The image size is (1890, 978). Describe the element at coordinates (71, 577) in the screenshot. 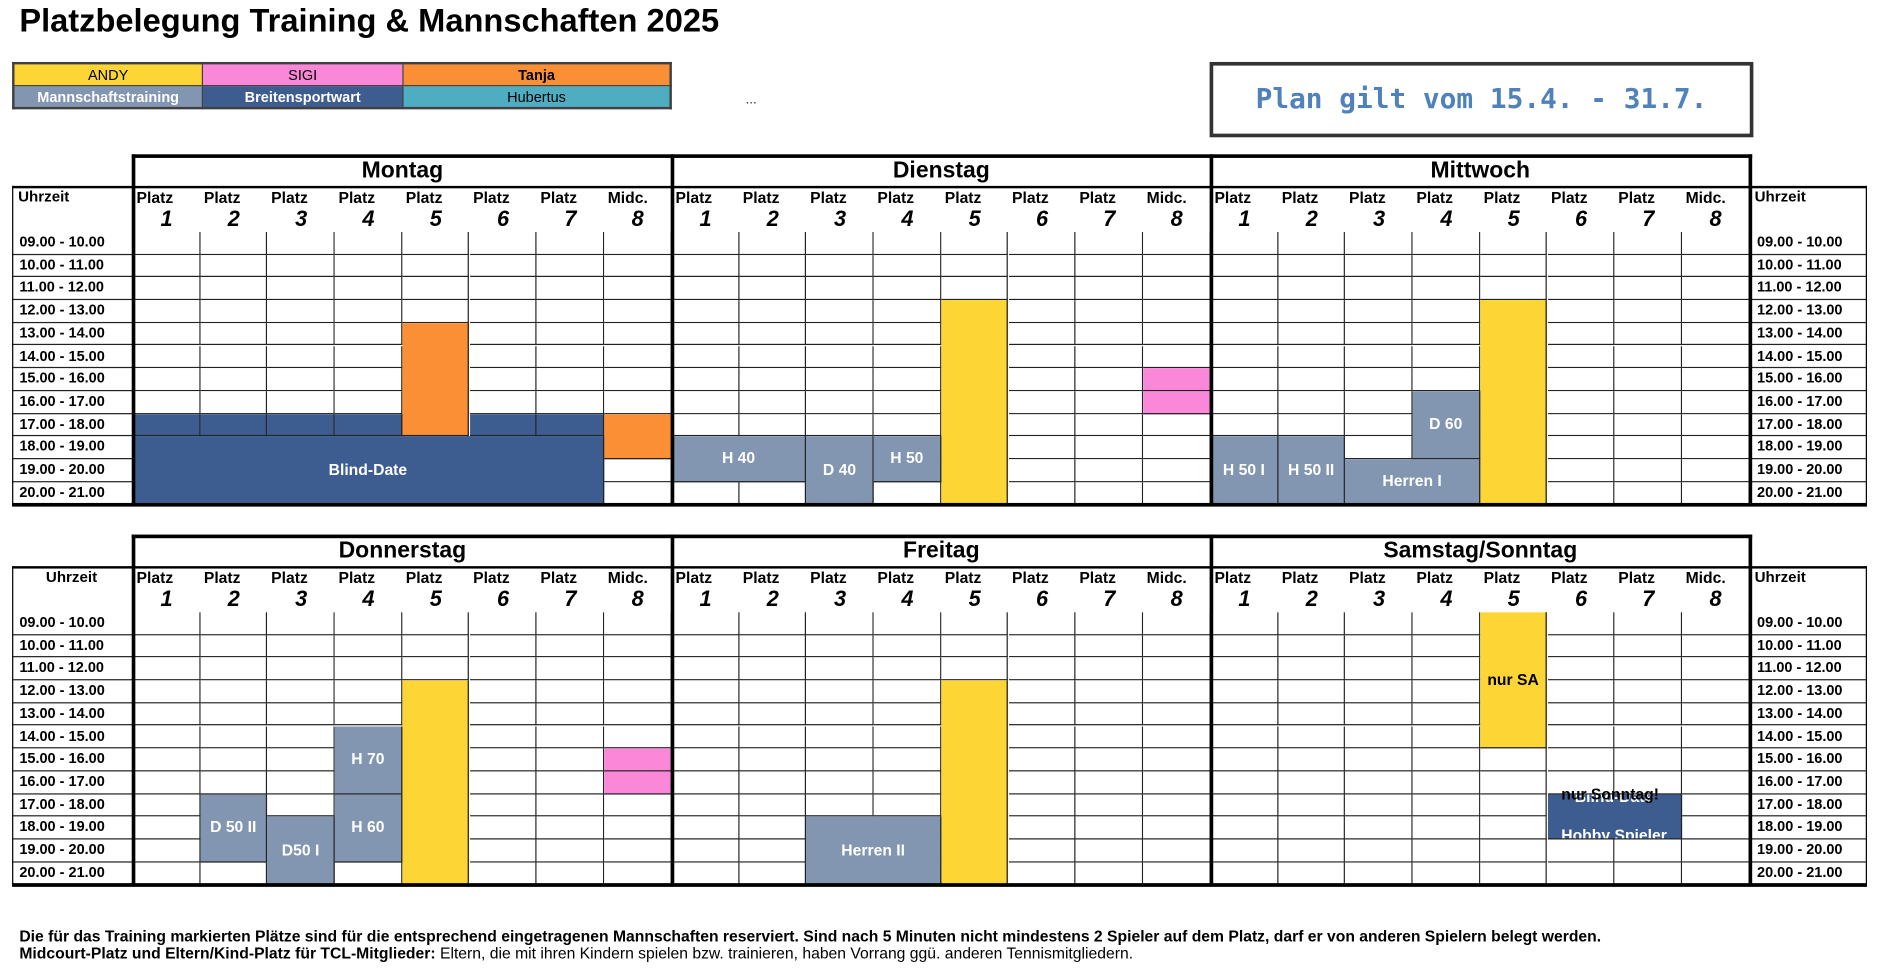

I see `uhrzeit-label-left: Uhrzeit` at that location.